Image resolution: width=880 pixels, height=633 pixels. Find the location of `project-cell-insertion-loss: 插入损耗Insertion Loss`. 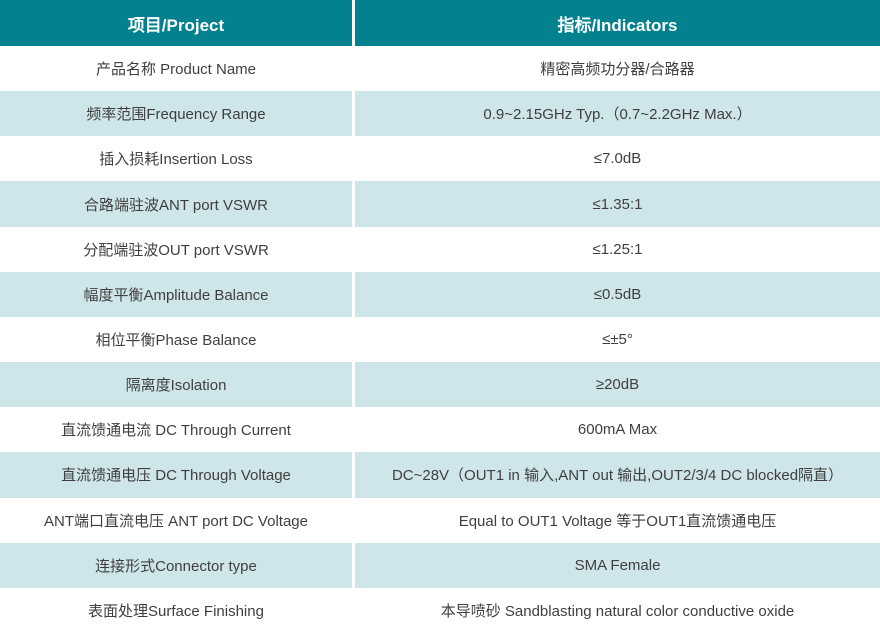

project-cell-insertion-loss: 插入损耗Insertion Loss is located at coordinates (177, 159).